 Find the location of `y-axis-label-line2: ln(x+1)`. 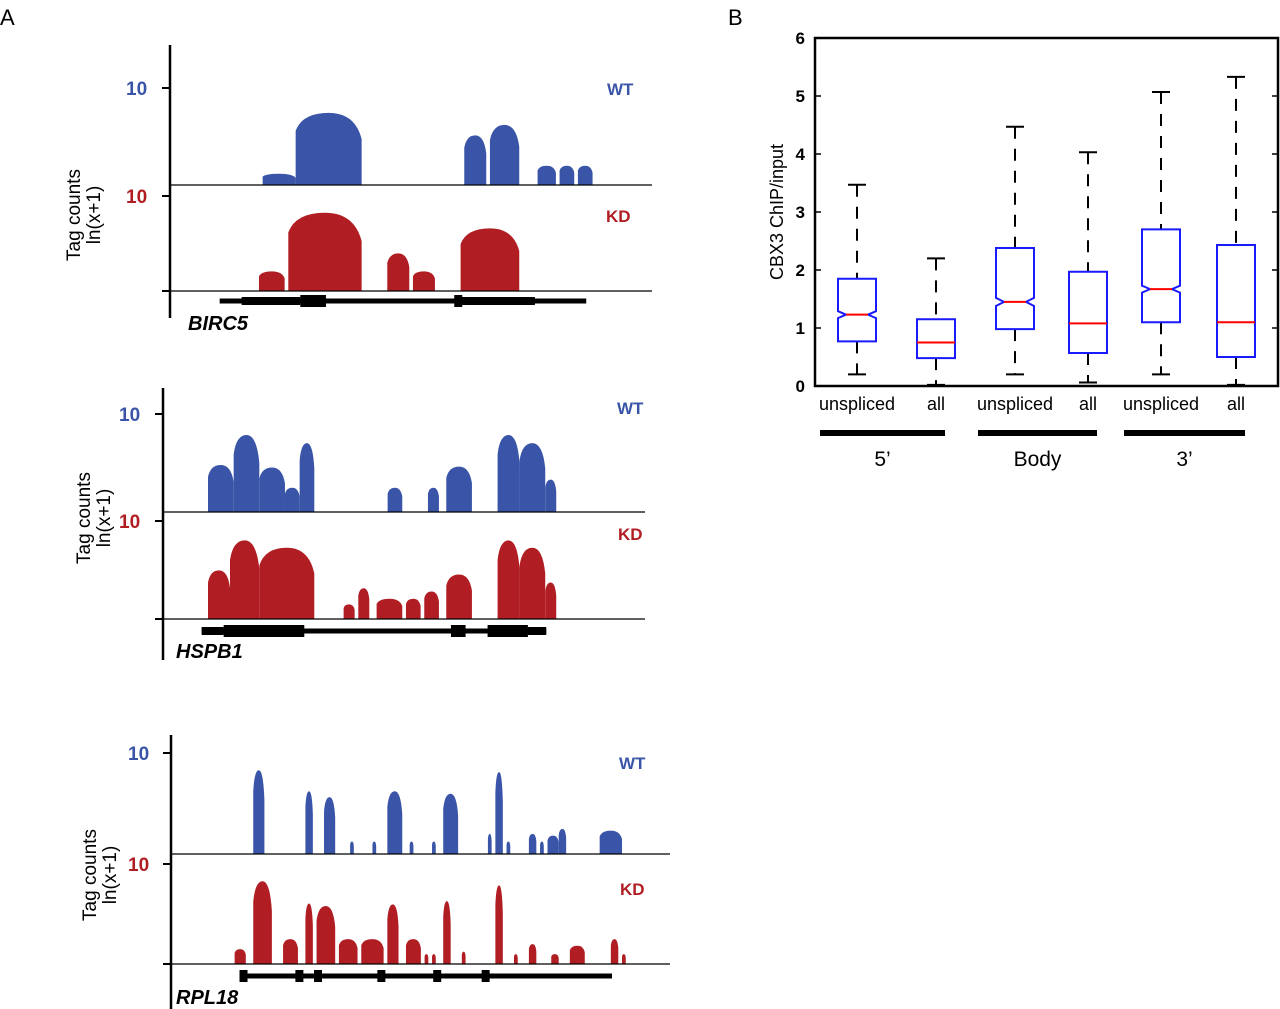

y-axis-label-line2: ln(x+1) is located at coordinates (104, 518).